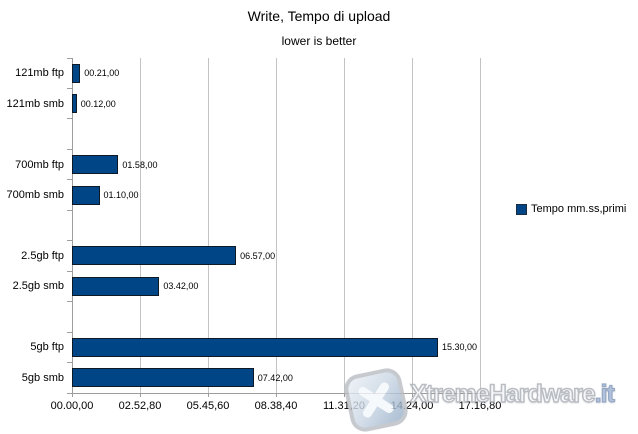  What do you see at coordinates (459, 347) in the screenshot?
I see `value-label: 15.30,00` at bounding box center [459, 347].